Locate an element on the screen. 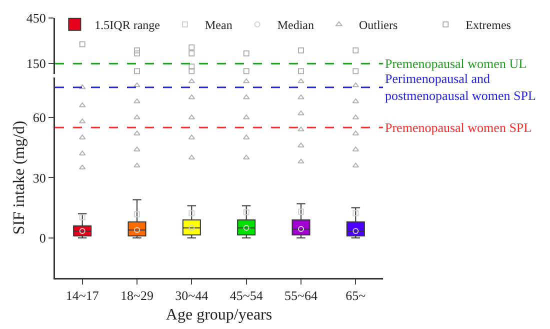  y-tick-label: 150 is located at coordinates (36, 64).